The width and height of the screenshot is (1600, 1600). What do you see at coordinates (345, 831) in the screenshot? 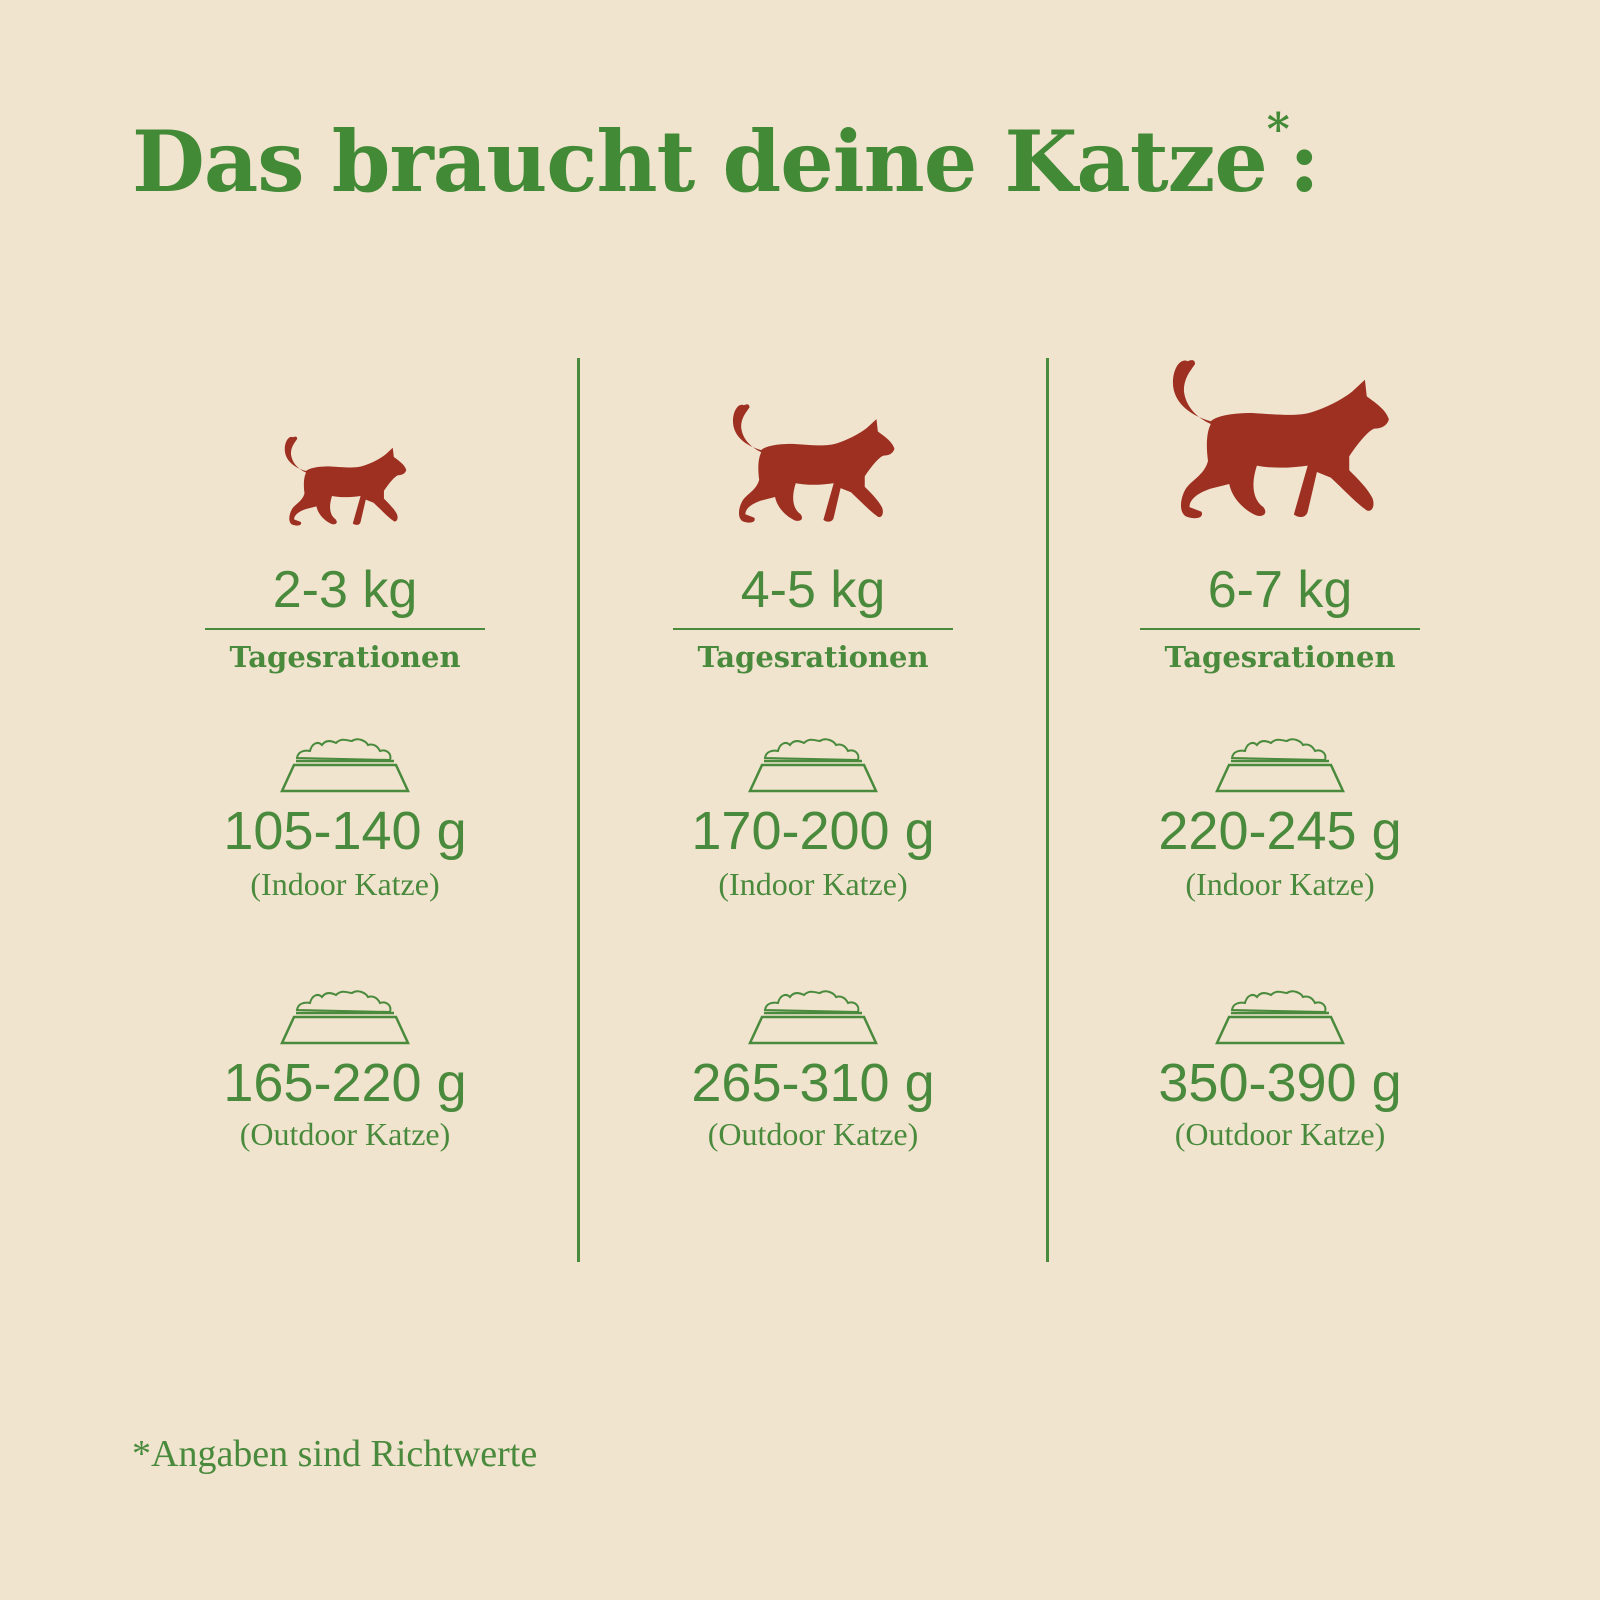
I see `indoor-amount: 105-140 g` at bounding box center [345, 831].